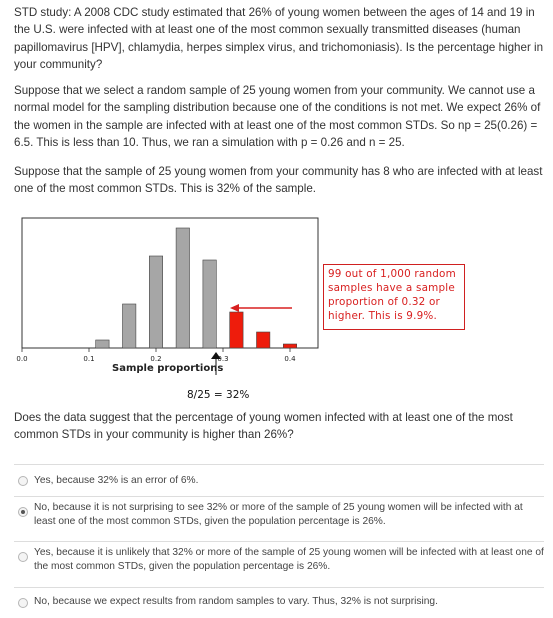  Describe the element at coordinates (155, 359) in the screenshot. I see `x-tick-label: 0.2` at that location.